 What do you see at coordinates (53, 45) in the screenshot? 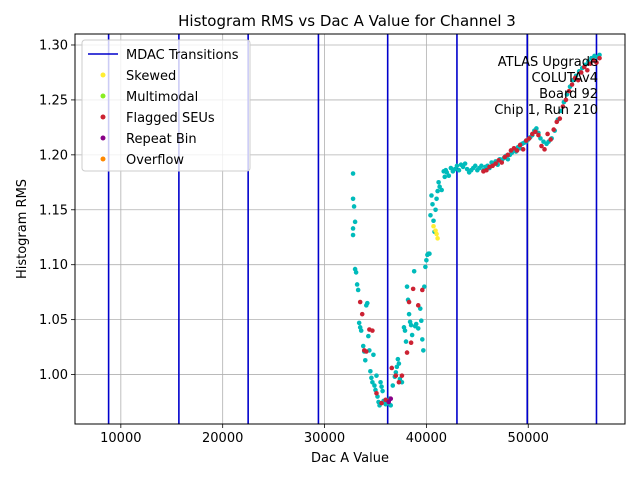
I see `y-tick-label: 1.30` at bounding box center [53, 45].